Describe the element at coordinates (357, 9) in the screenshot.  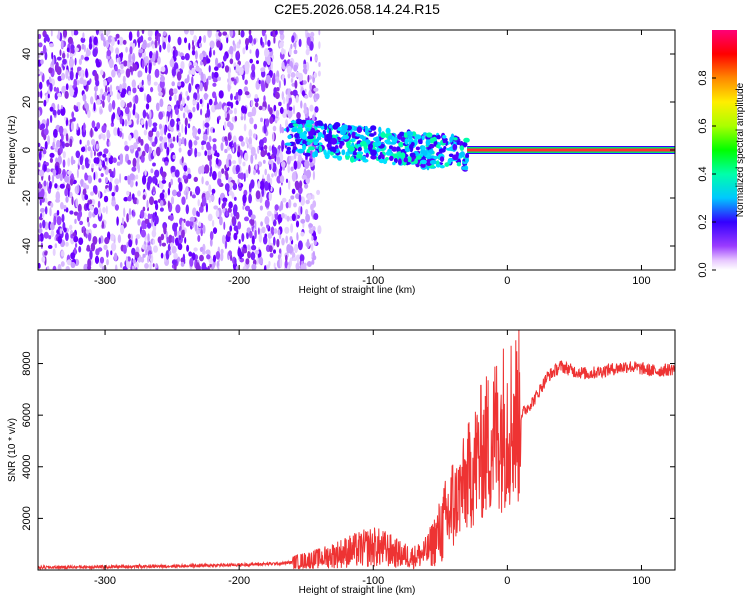
I see `figure-title: C2E5.2026.058.14.24.R15` at that location.